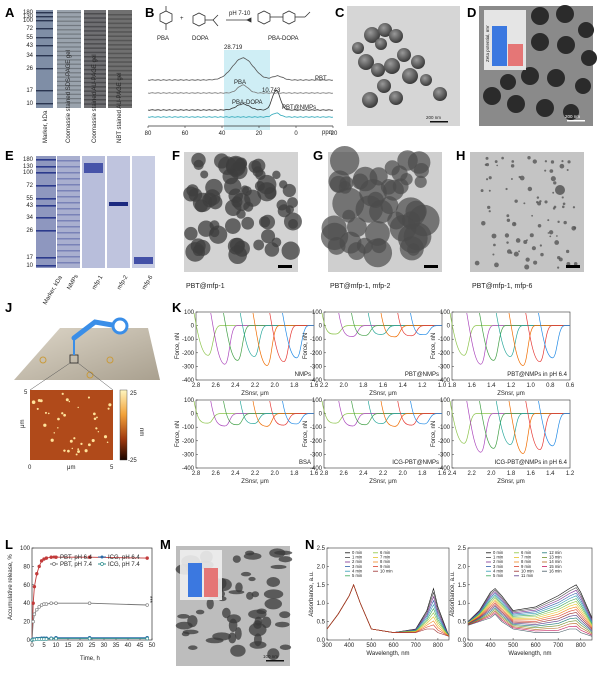  I want to click on afm-x0: 0, so click(30, 468).